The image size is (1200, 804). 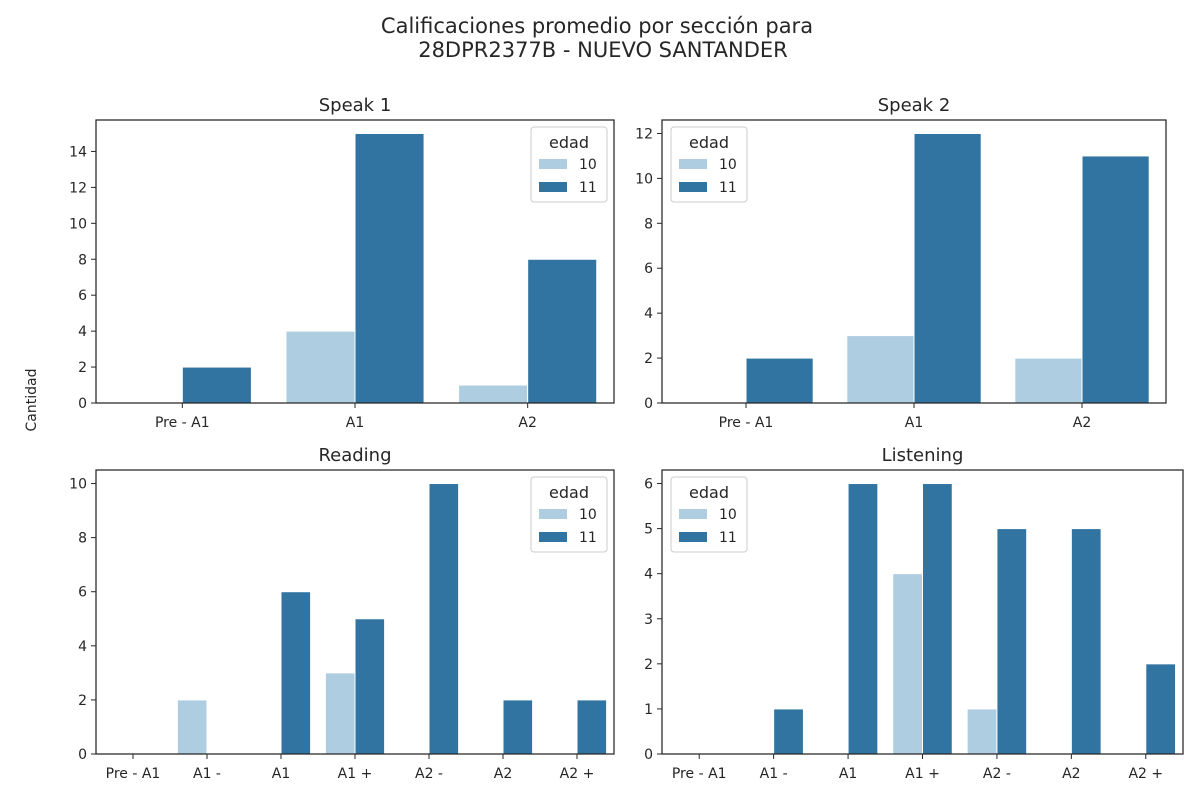 I want to click on y-axis-label: Cantidad, so click(x=32, y=400).